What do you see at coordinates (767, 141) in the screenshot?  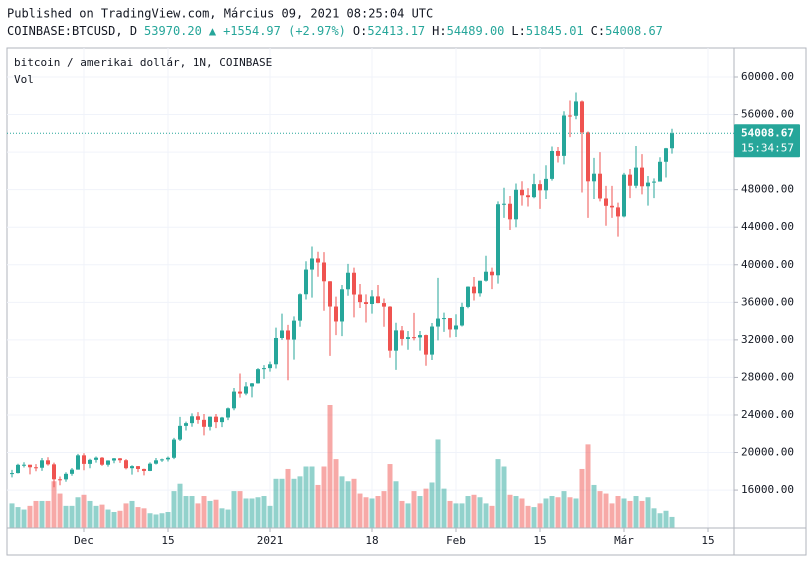 I see `last-price-box` at bounding box center [767, 141].